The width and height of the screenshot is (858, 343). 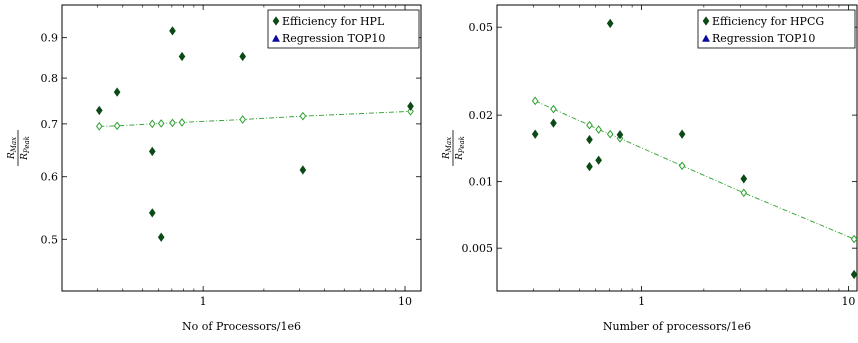 What do you see at coordinates (478, 248) in the screenshot?
I see `y-tick-label: 0.005` at bounding box center [478, 248].